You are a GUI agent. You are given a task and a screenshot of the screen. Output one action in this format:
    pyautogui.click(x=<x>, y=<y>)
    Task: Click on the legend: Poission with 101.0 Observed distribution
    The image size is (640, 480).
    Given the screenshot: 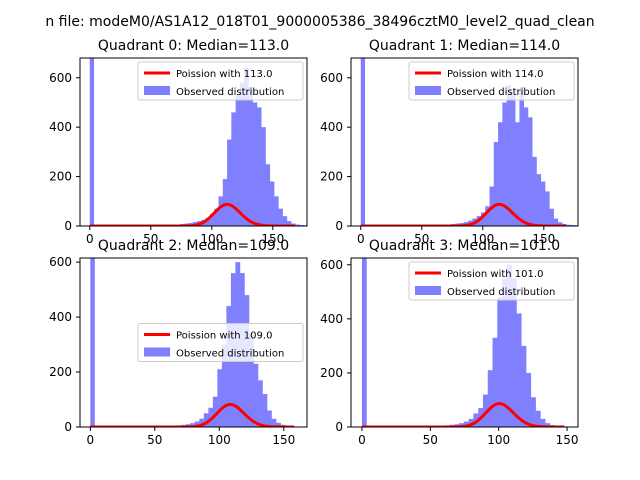 What is the action you would take?
    pyautogui.click(x=491, y=281)
    